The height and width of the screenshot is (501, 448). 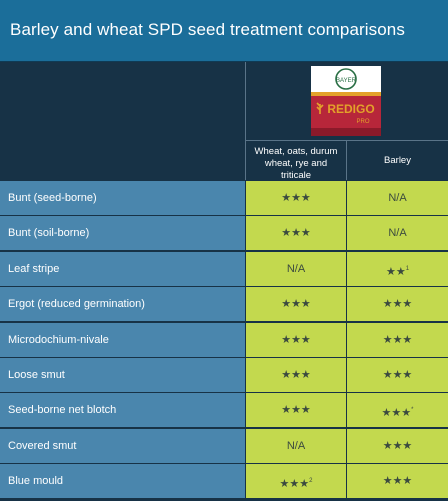 I want to click on column-header-barley: Barley, so click(x=397, y=160).